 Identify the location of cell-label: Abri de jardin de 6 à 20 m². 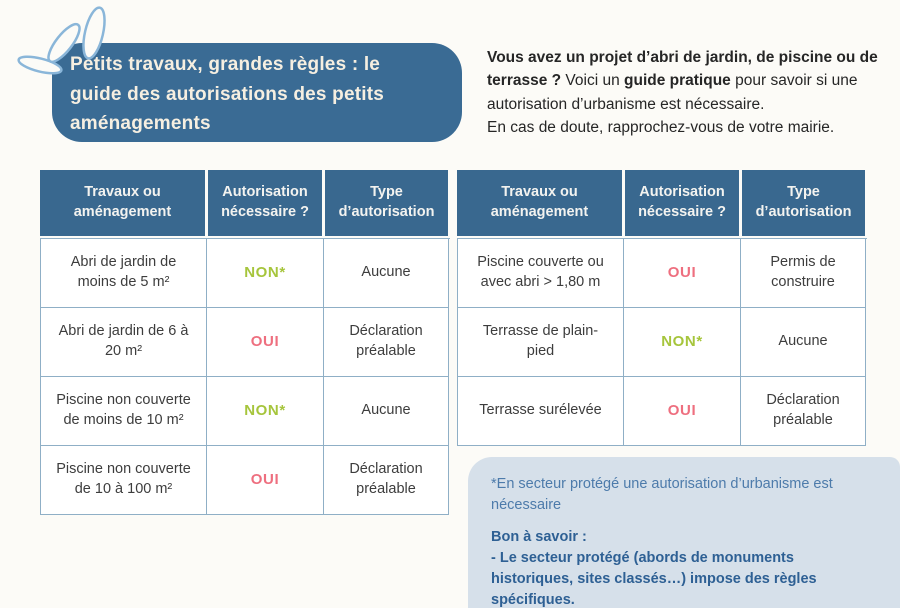
(124, 342).